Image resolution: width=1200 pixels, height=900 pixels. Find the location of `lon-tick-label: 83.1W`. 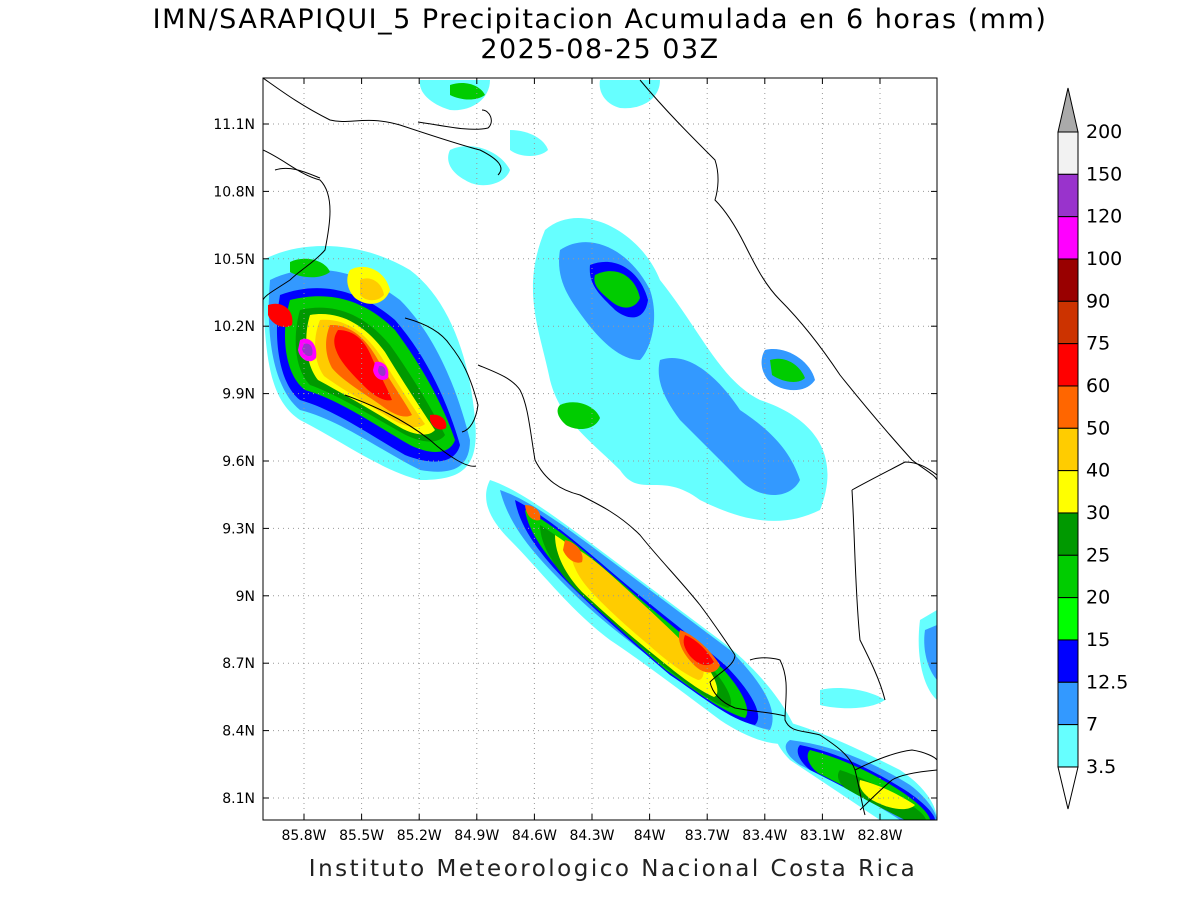

lon-tick-label: 83.1W is located at coordinates (822, 836).